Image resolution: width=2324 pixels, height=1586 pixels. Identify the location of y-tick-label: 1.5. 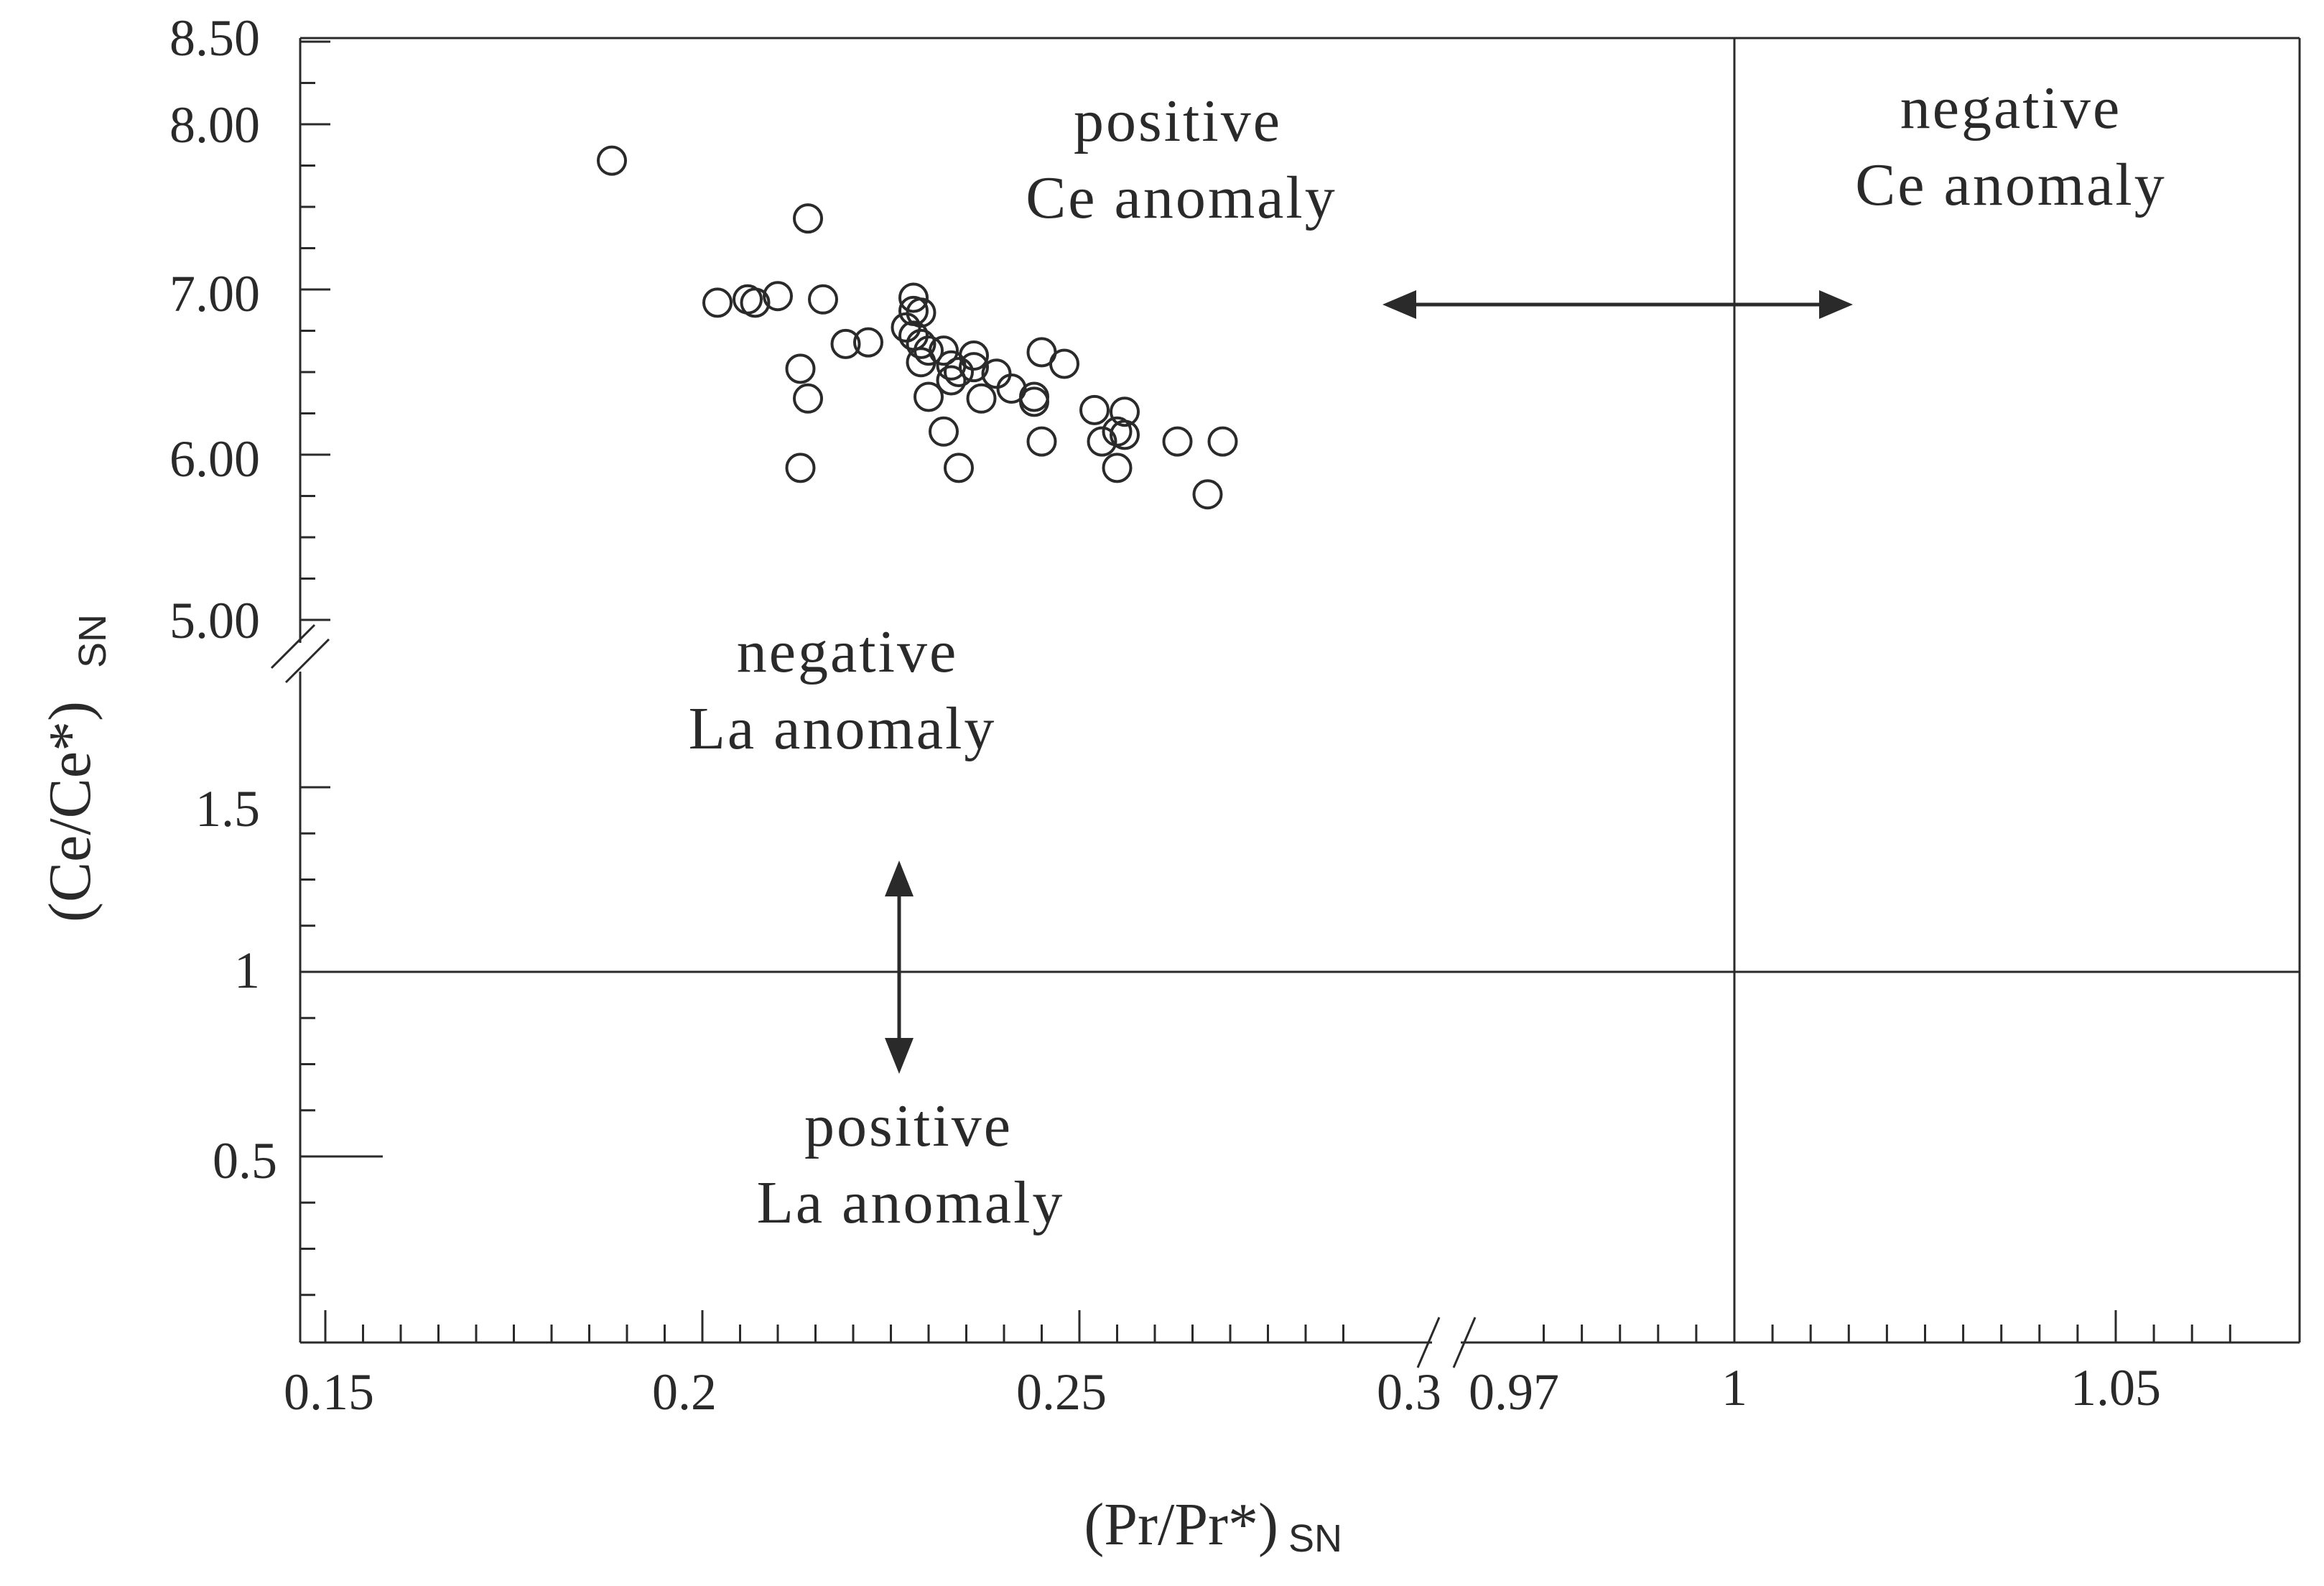
(228, 809).